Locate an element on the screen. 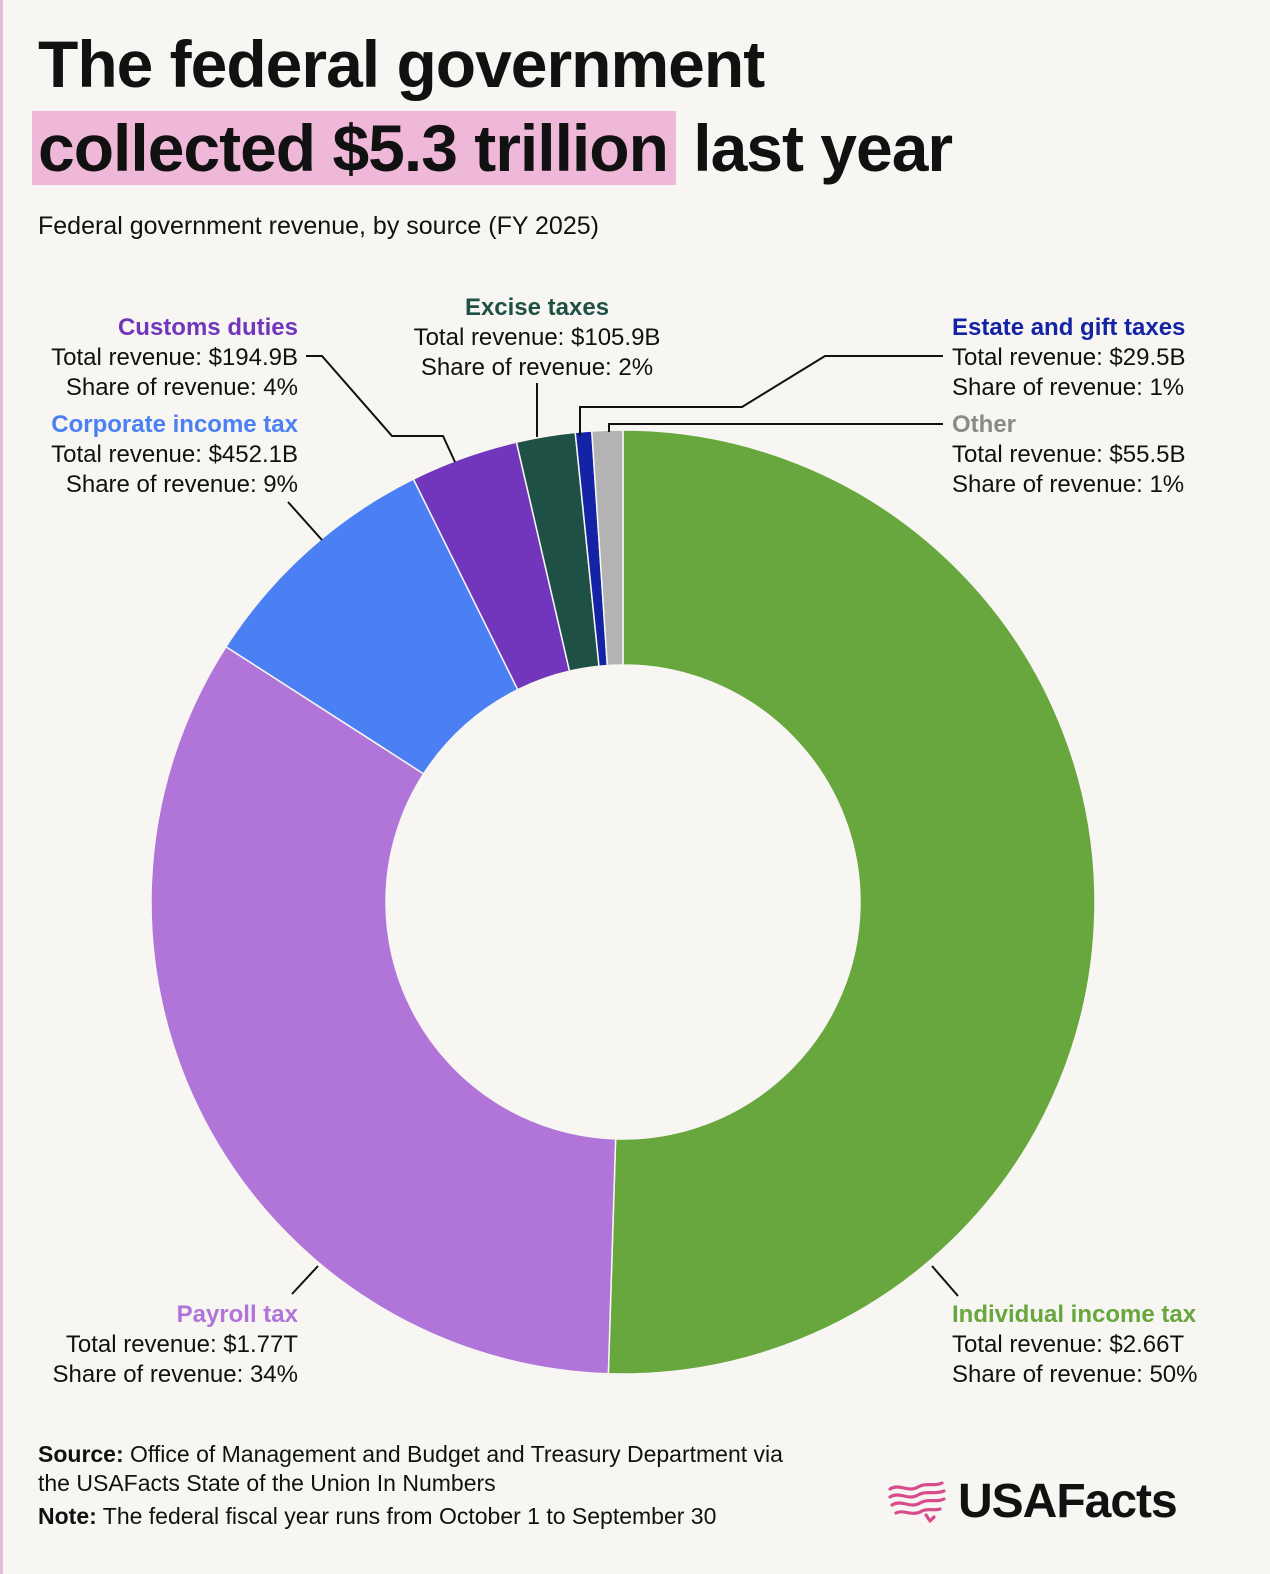  leader-line-individual is located at coordinates (945, 1281).